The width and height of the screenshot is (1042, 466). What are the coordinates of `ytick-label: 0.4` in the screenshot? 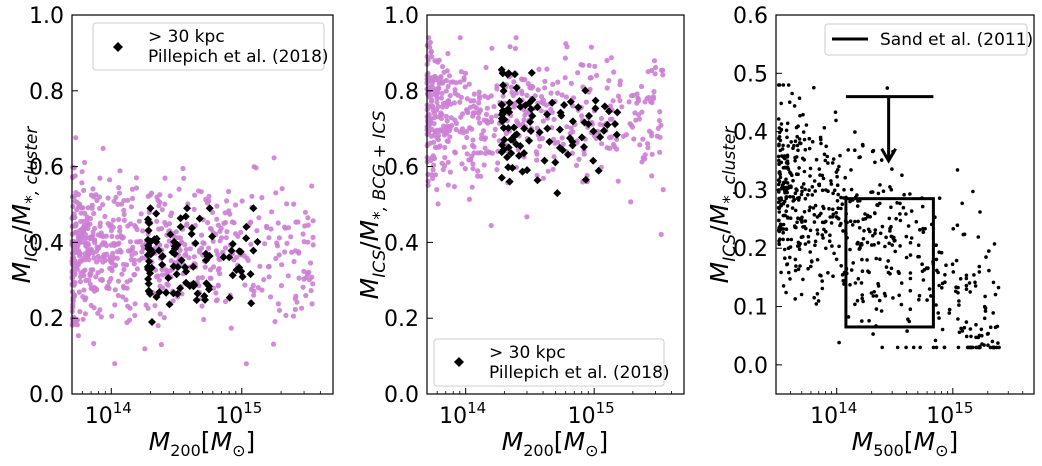 It's located at (46, 243).